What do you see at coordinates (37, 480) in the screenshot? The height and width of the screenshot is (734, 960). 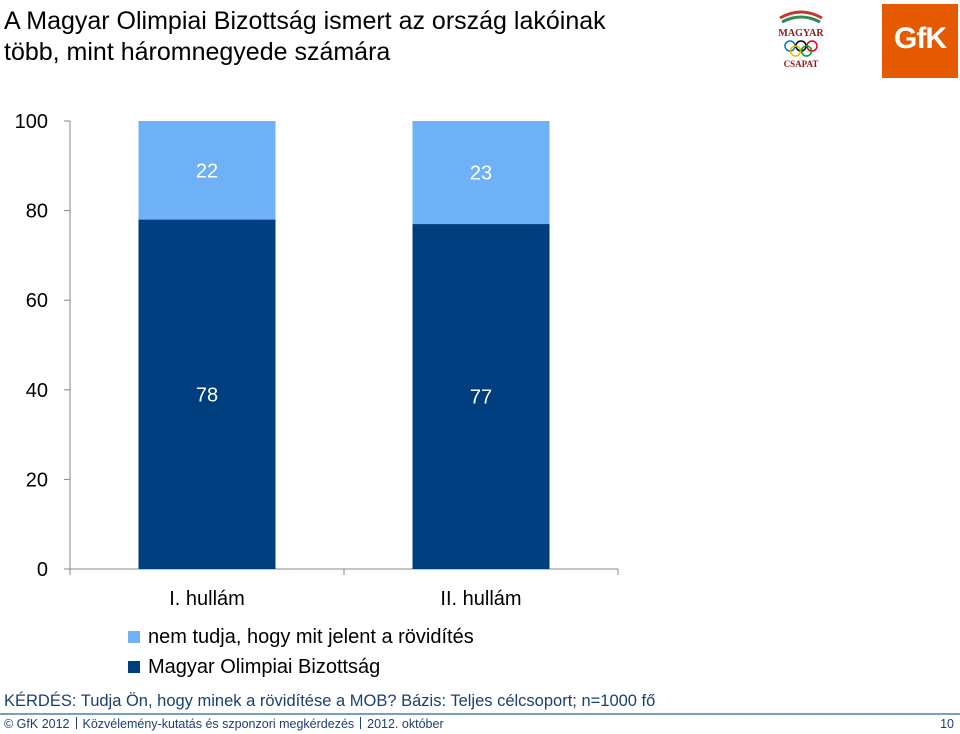 I see `y-tick-label: 20` at bounding box center [37, 480].